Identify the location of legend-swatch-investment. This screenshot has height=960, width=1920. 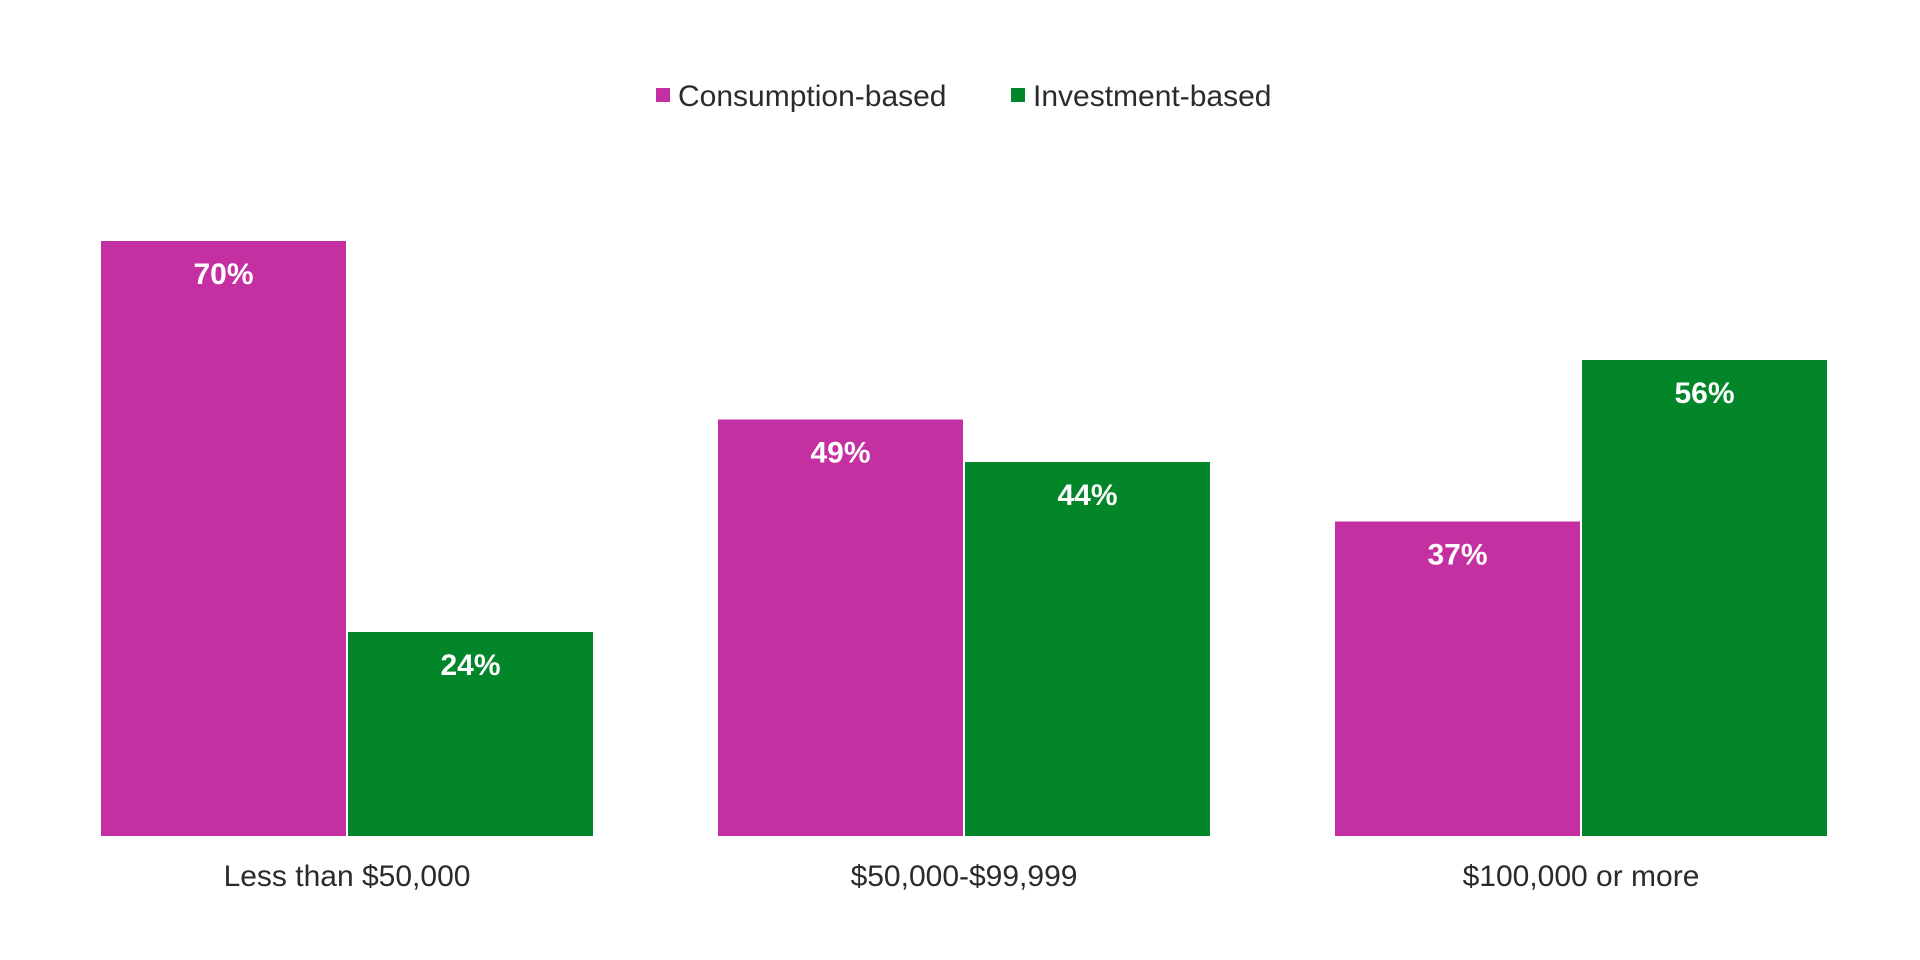
(1018, 95).